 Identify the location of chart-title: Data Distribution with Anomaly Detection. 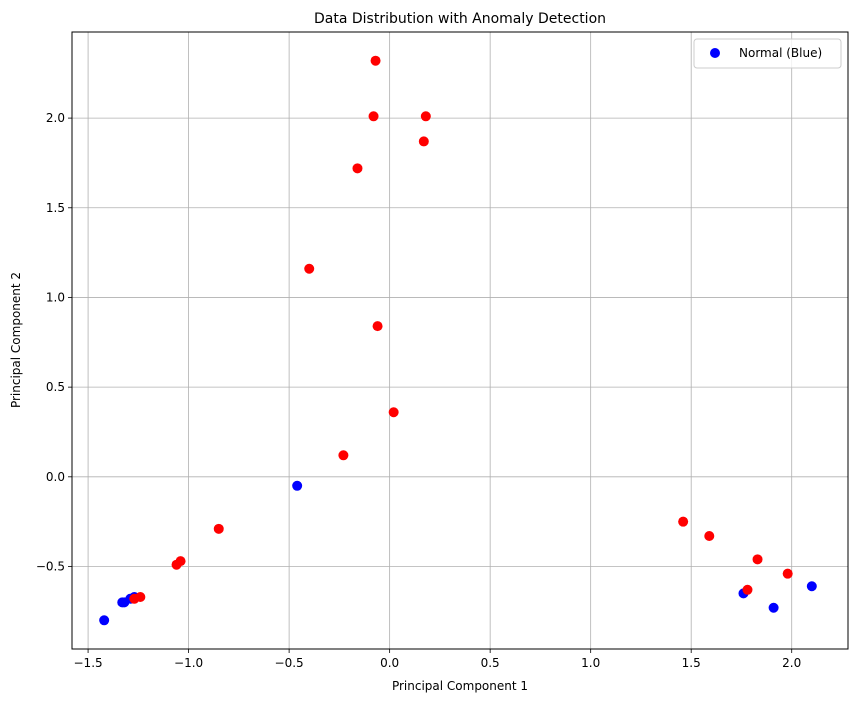
(460, 19).